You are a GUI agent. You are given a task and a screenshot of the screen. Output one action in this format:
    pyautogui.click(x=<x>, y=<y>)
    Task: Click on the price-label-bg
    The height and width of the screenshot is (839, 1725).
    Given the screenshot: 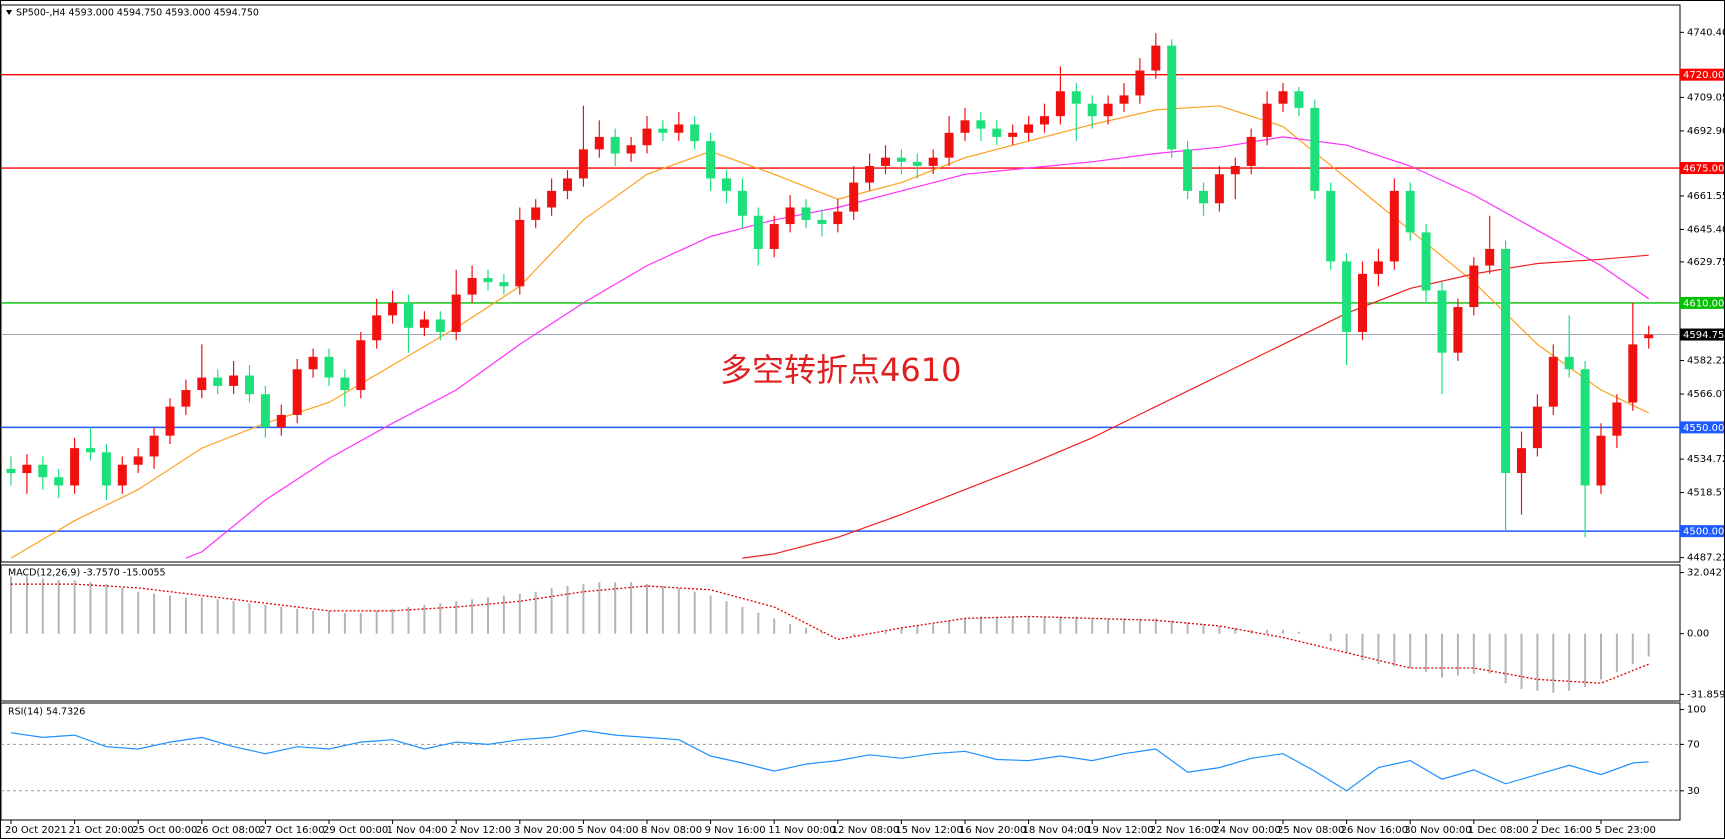 What is the action you would take?
    pyautogui.click(x=1702, y=334)
    